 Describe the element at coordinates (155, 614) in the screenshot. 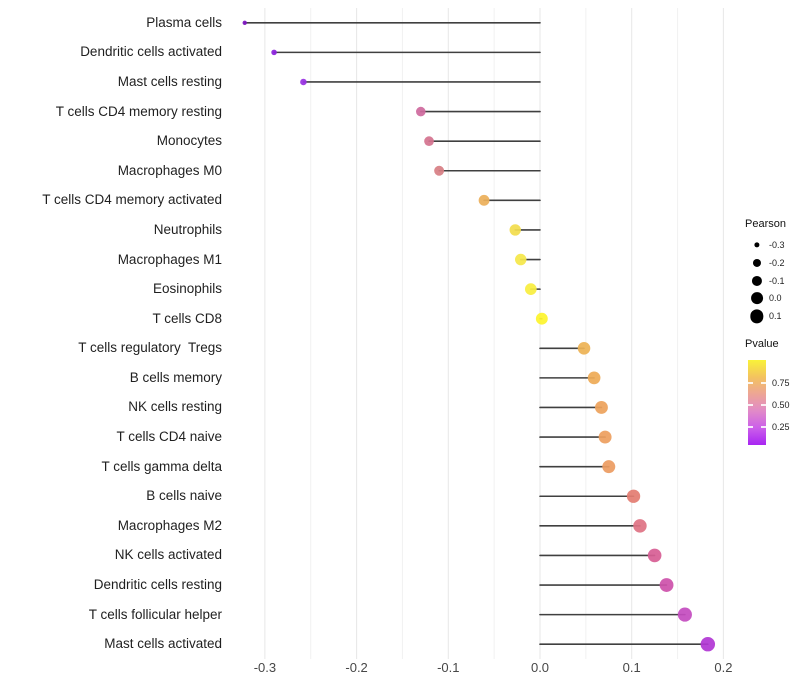

I see `y-axis-label: T cells follicular helper` at that location.